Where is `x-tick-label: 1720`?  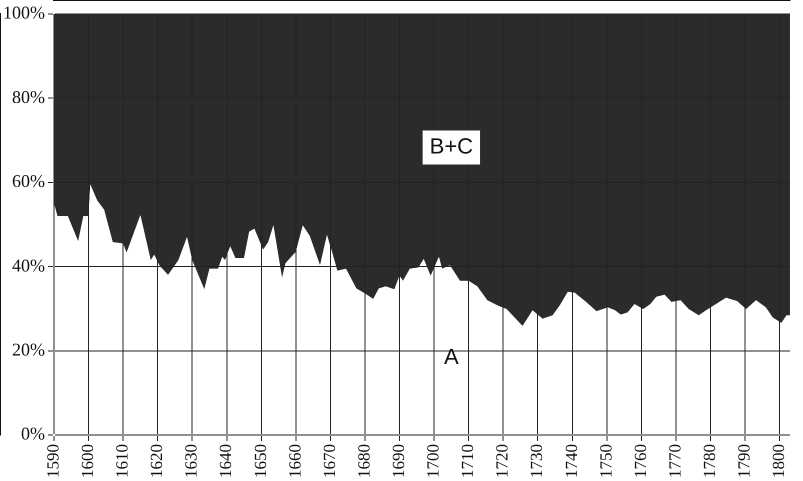 x-tick-label: 1720 is located at coordinates (502, 461).